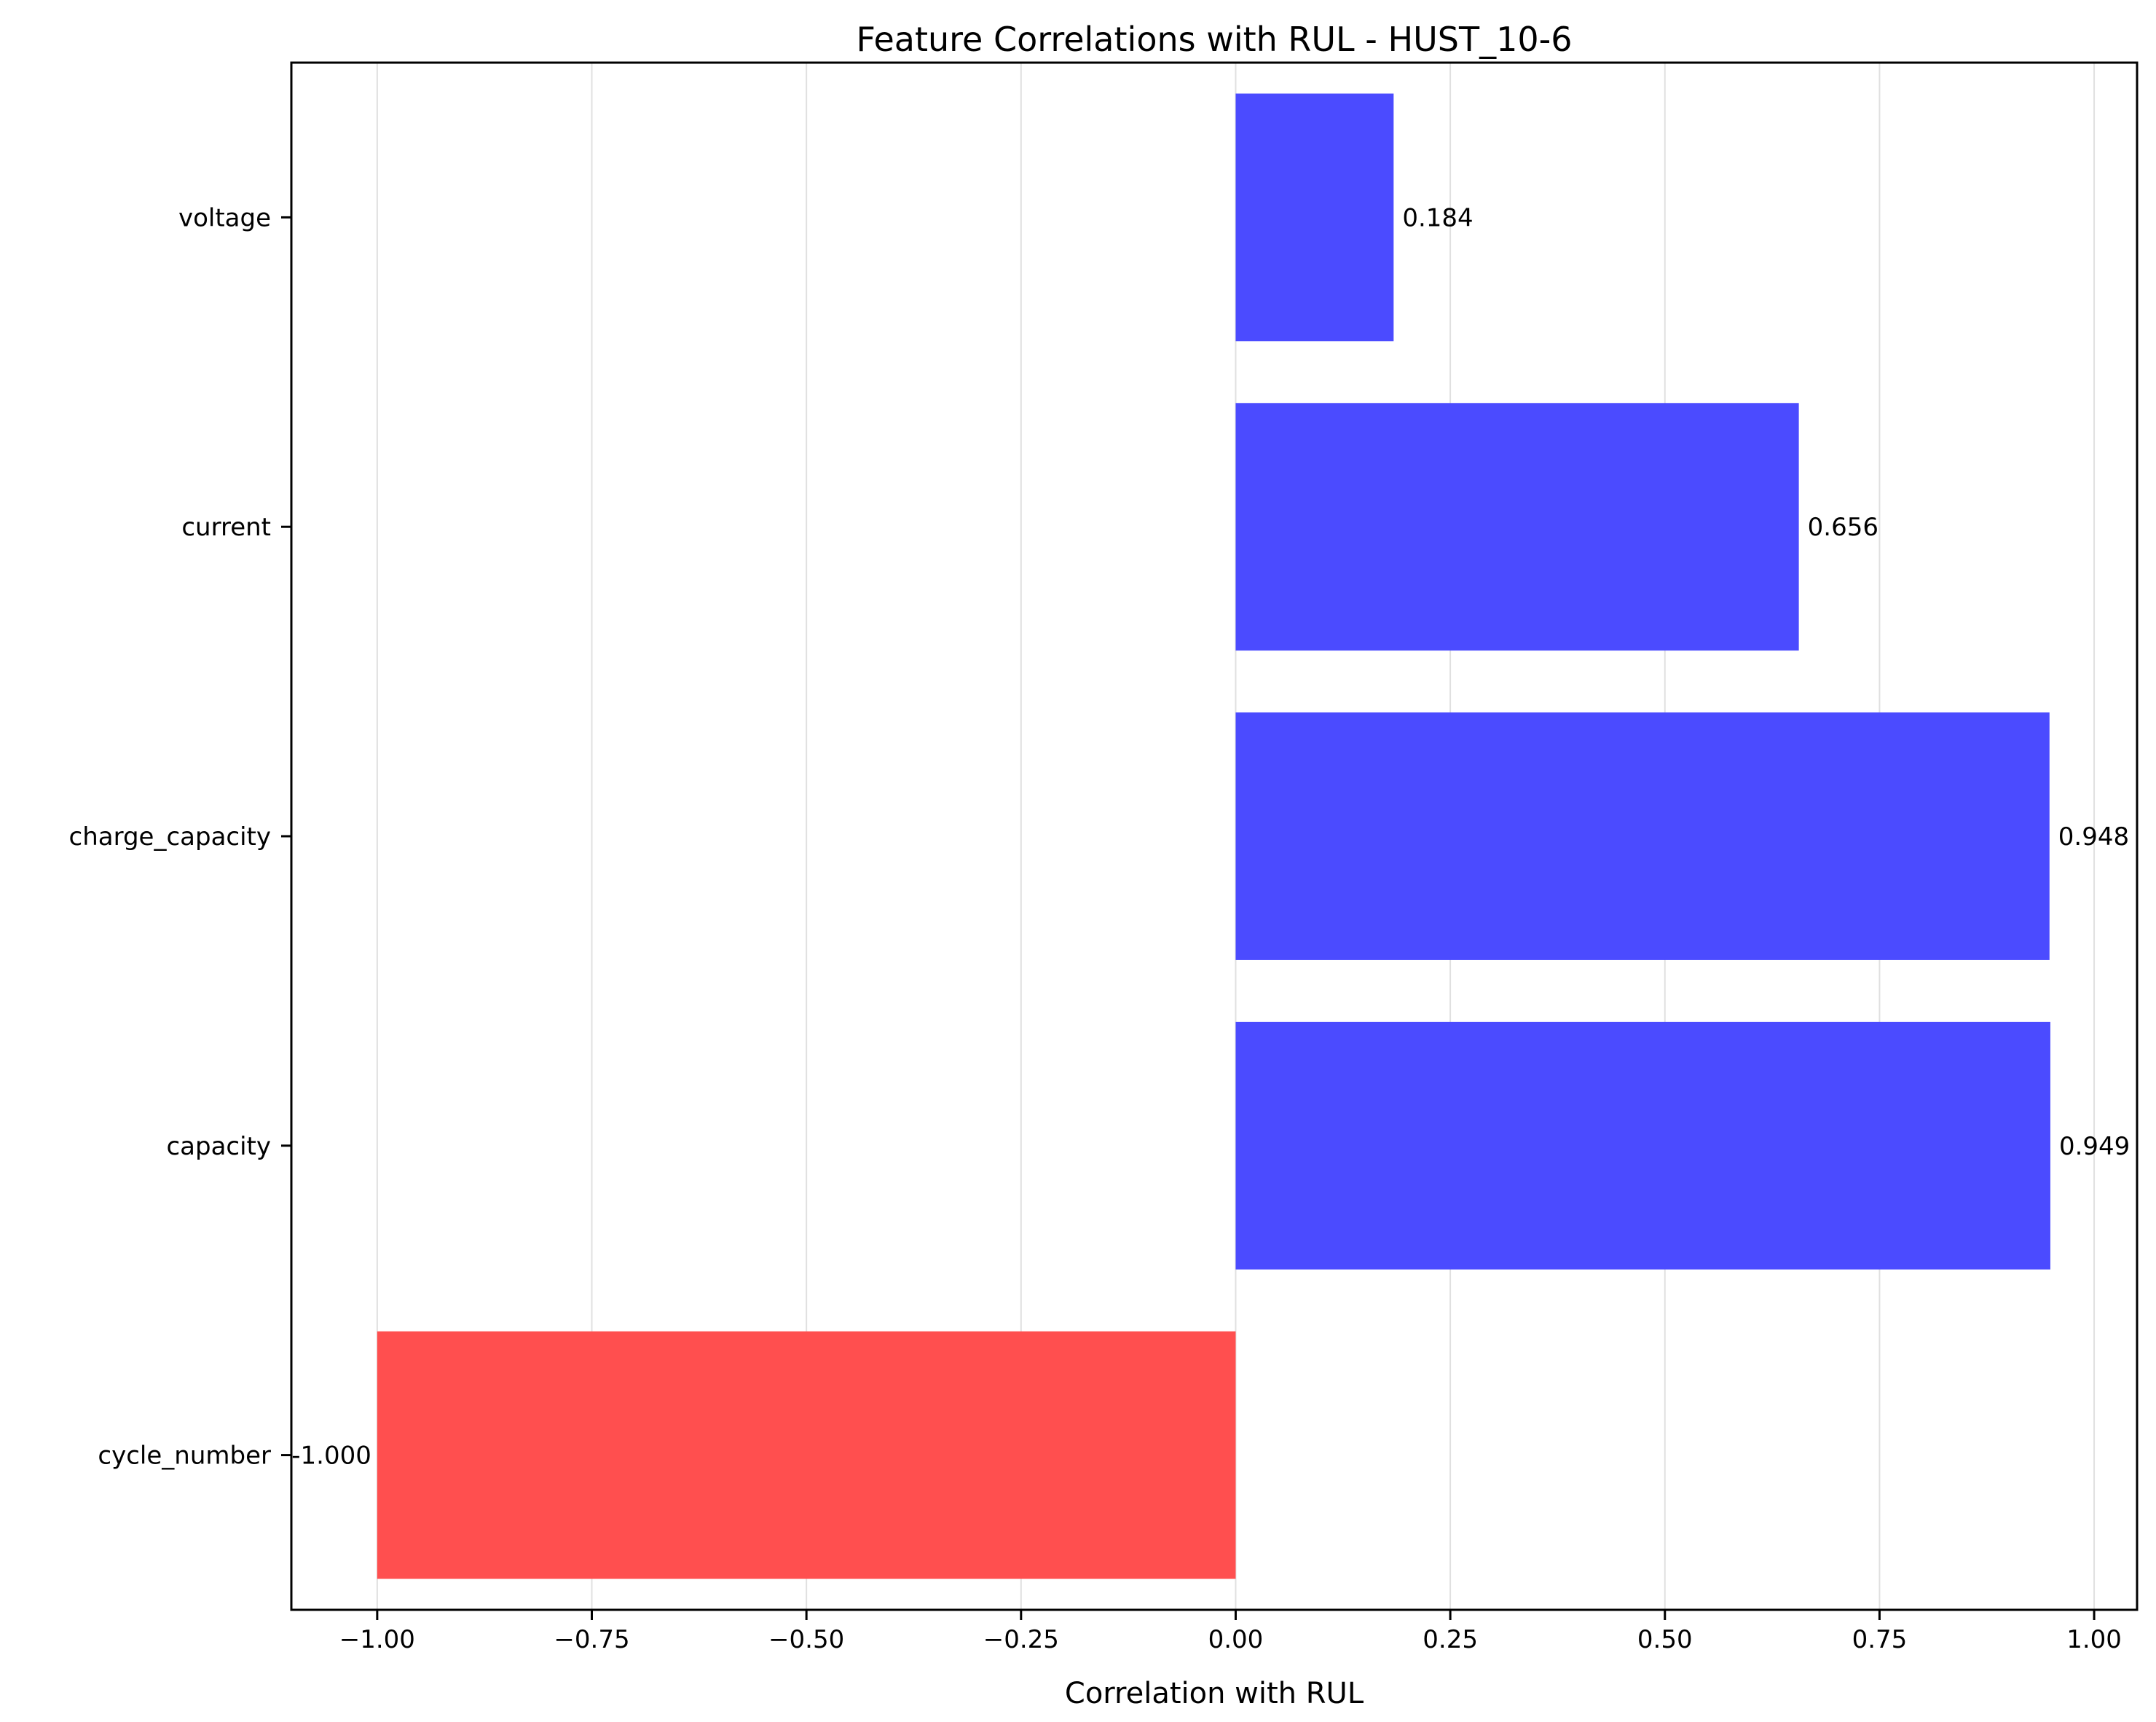  What do you see at coordinates (1437, 217) in the screenshot?
I see `data-label-voltage: 0.184` at bounding box center [1437, 217].